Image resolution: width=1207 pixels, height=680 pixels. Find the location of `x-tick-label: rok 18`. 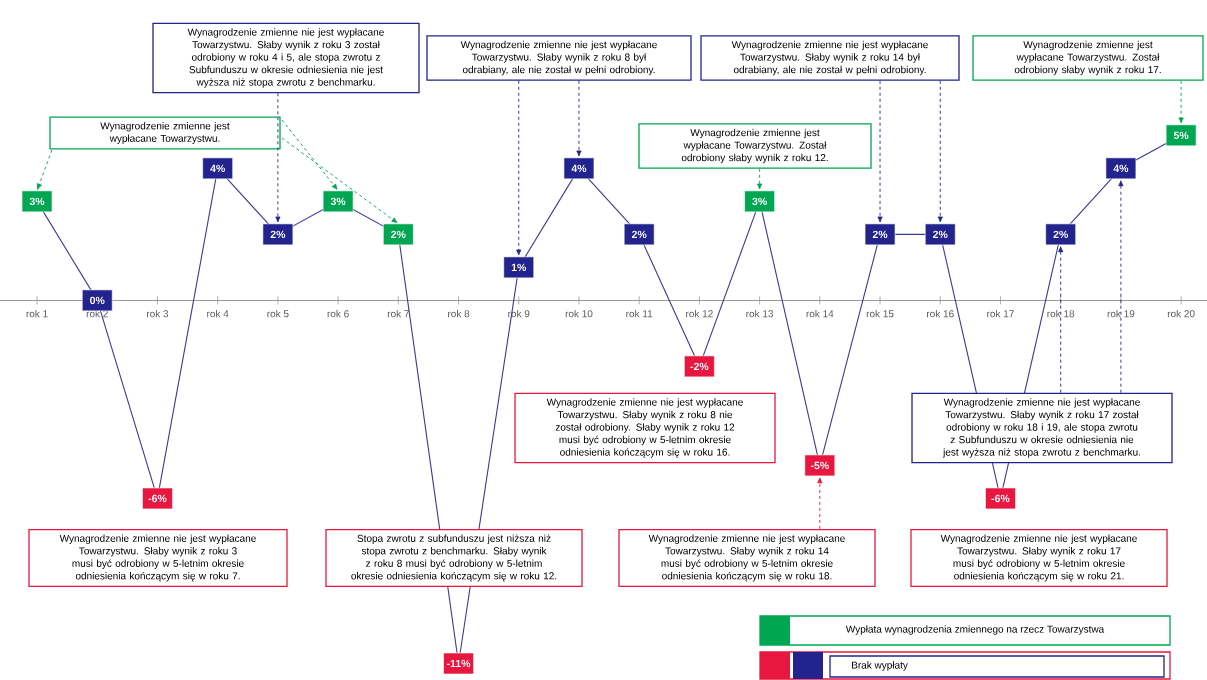

x-tick-label: rok 18 is located at coordinates (1061, 313).